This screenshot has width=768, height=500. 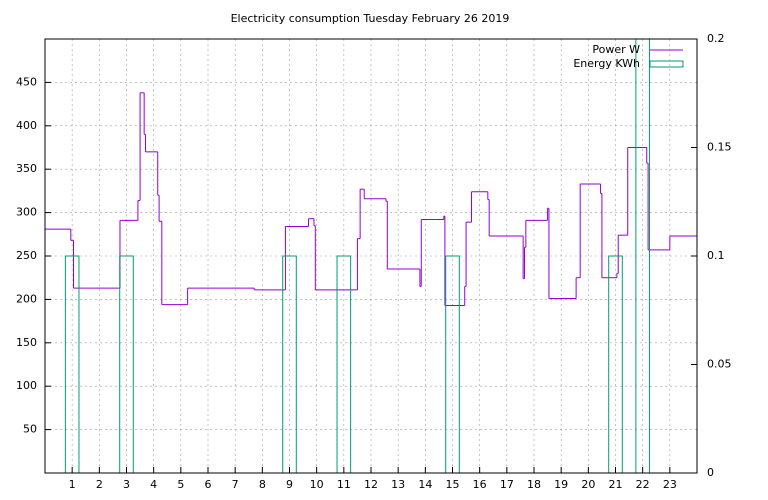 What do you see at coordinates (453, 484) in the screenshot?
I see `x-tick-label: 15` at bounding box center [453, 484].